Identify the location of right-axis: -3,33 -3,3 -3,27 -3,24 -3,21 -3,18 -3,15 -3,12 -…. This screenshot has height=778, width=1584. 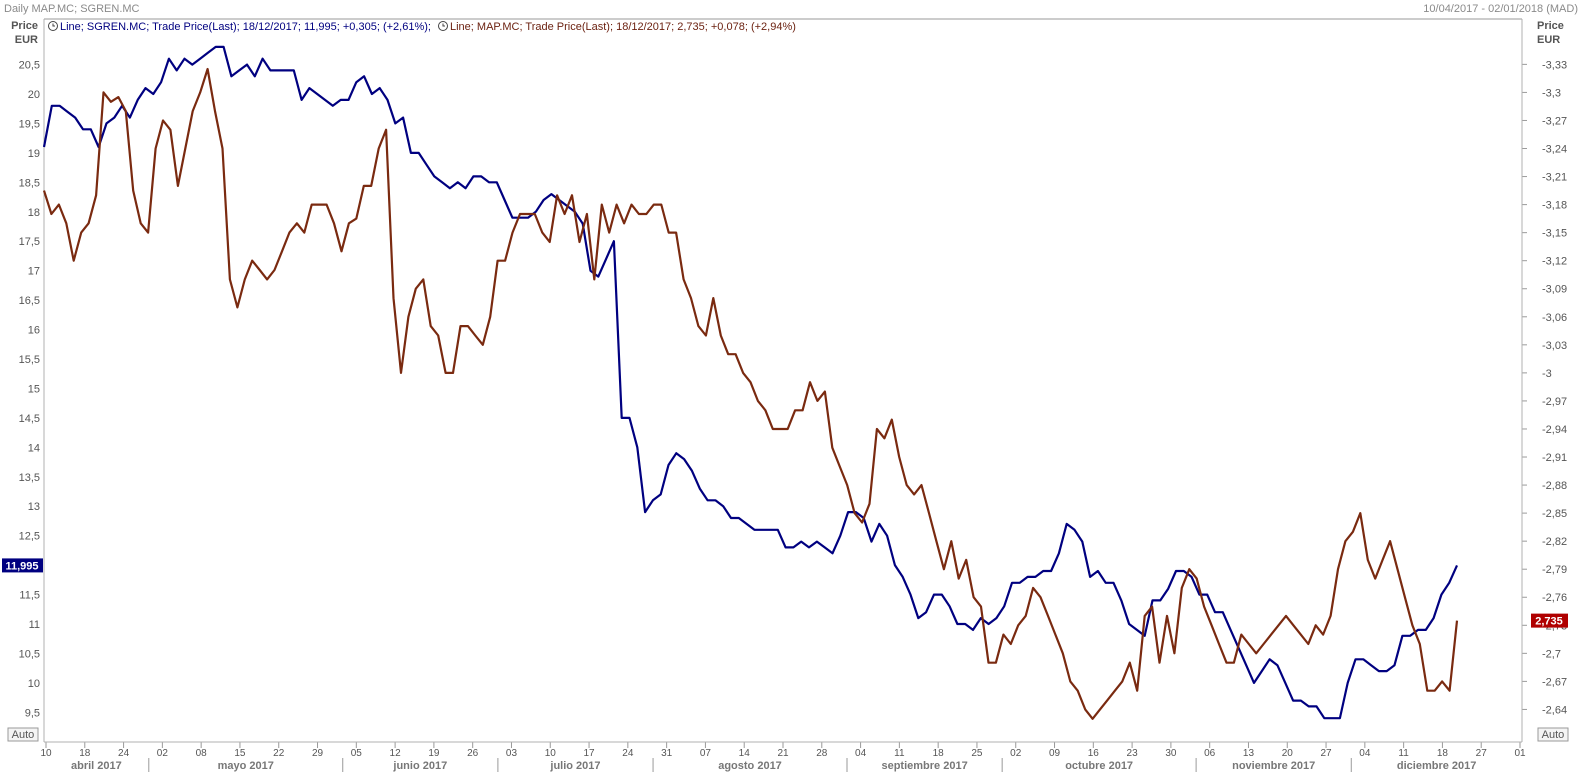
(1544, 387).